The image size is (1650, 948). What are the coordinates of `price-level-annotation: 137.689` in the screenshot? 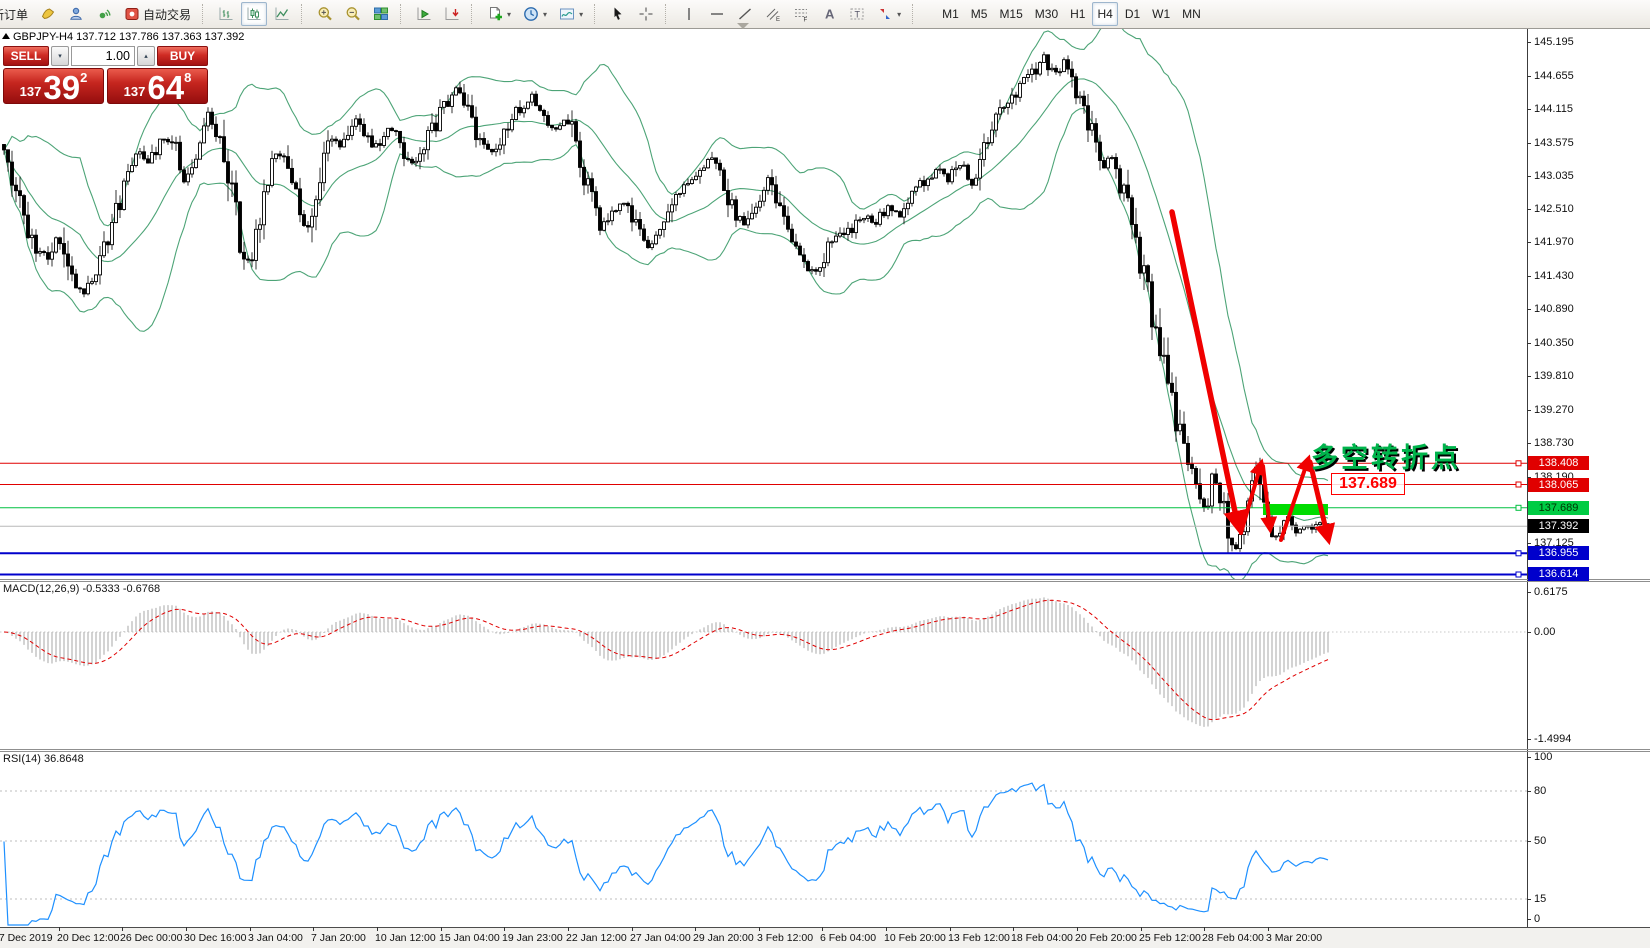 It's located at (1368, 484).